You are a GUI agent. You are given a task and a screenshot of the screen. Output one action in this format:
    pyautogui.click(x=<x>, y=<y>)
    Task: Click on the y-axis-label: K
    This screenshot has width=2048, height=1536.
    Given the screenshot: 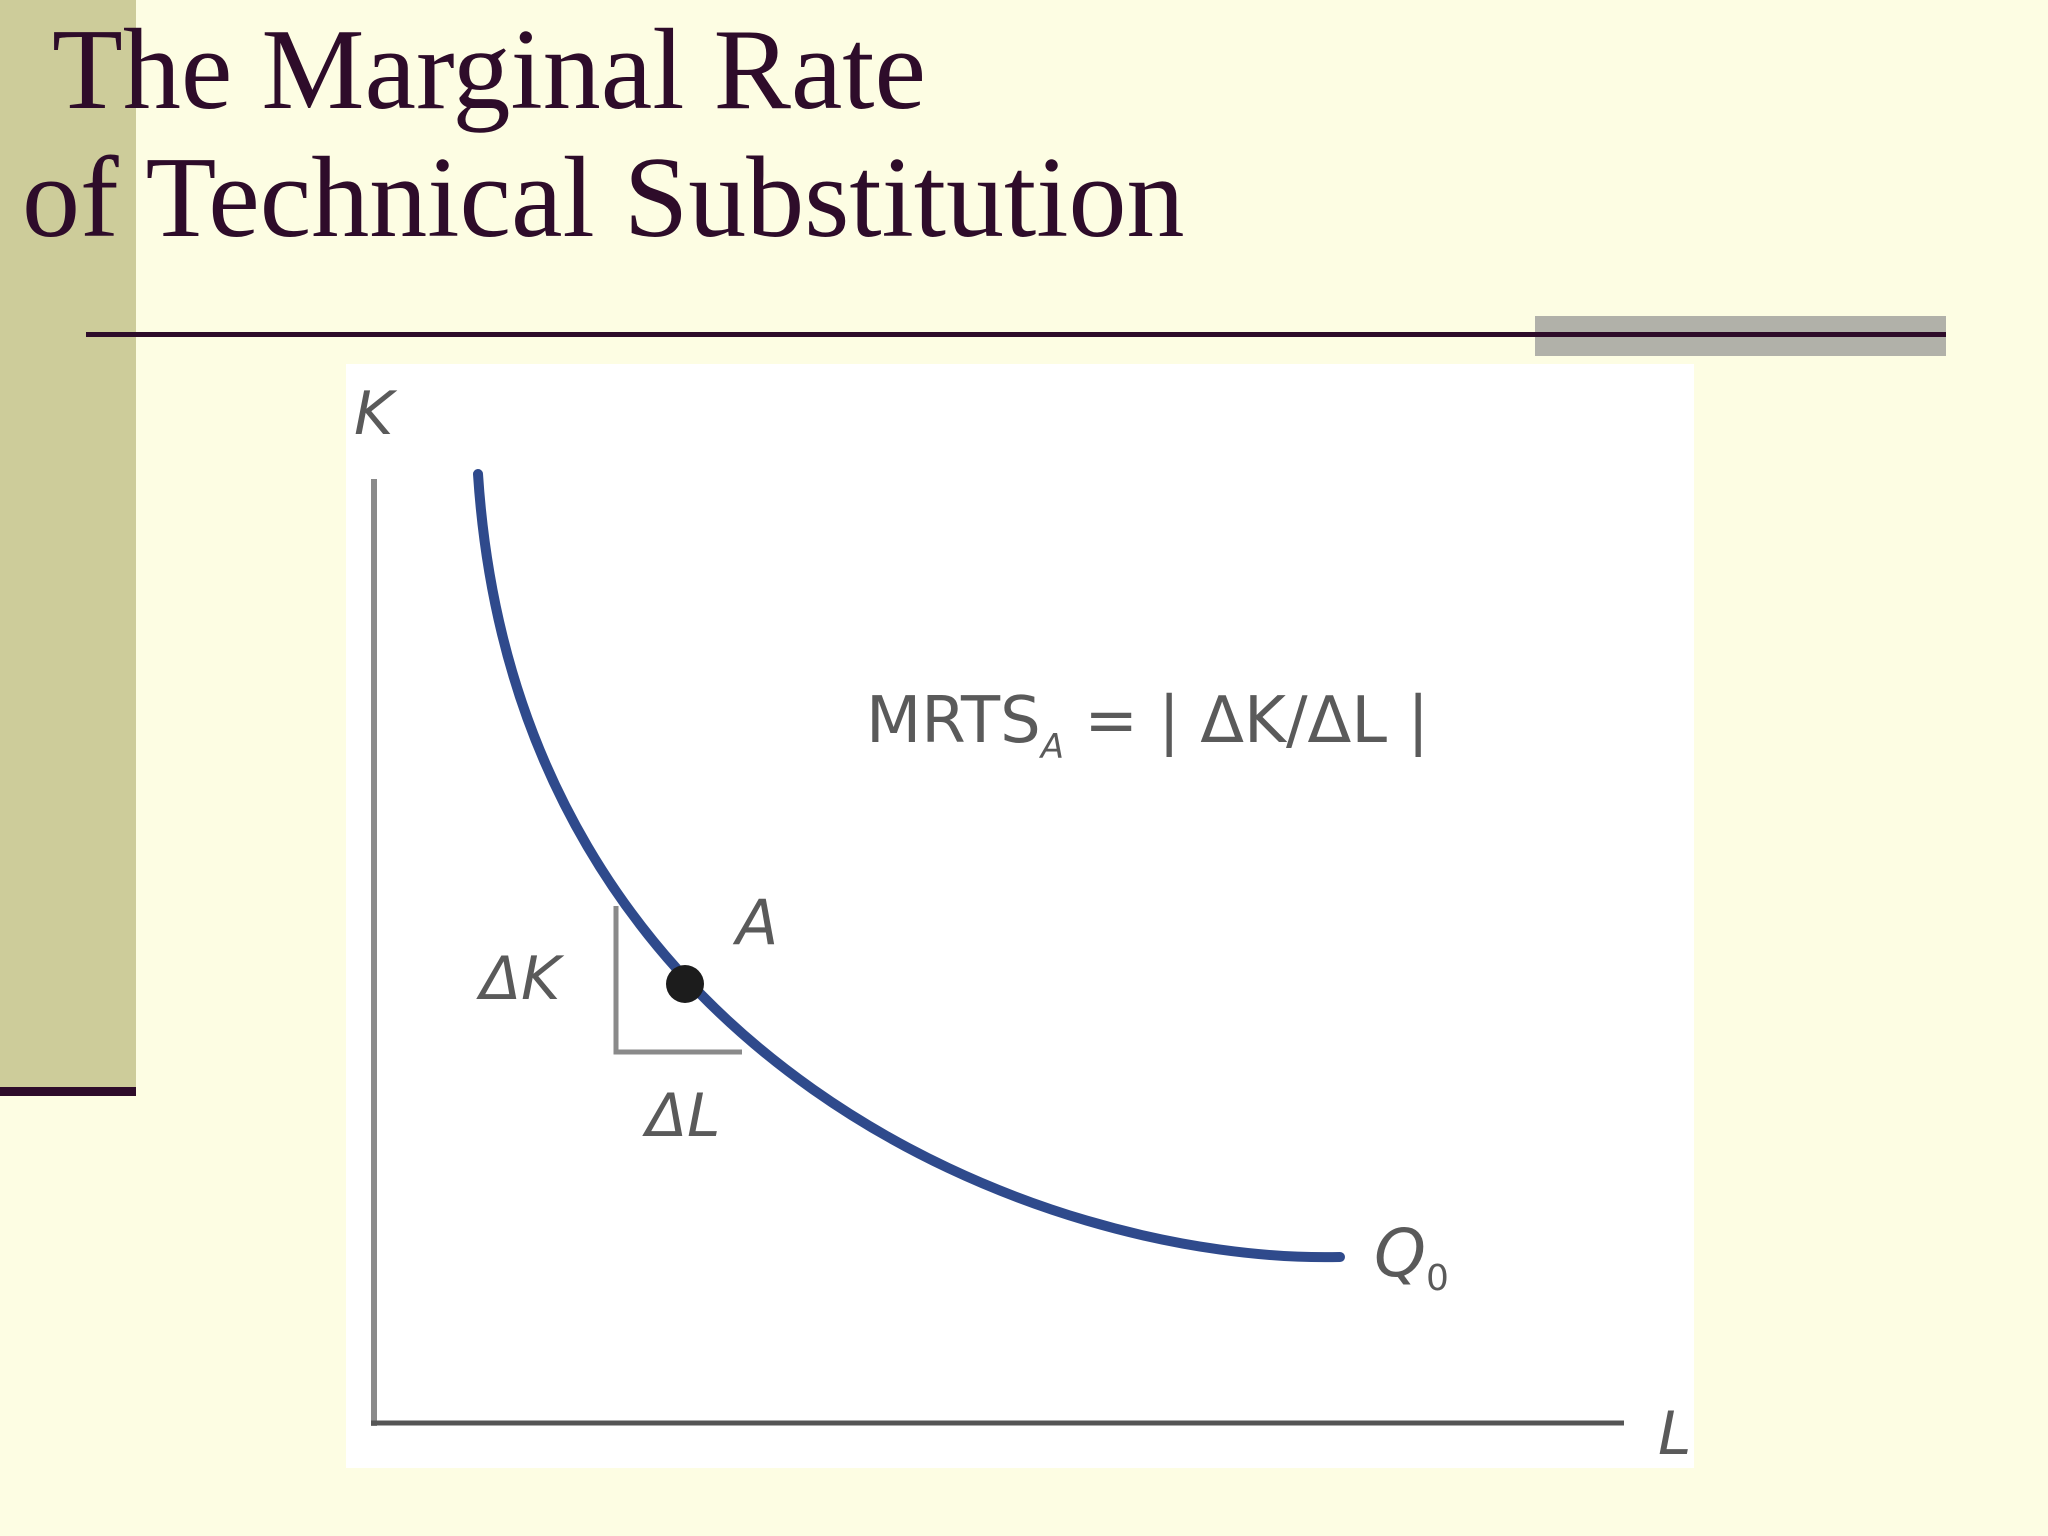 What is the action you would take?
    pyautogui.click(x=376, y=414)
    